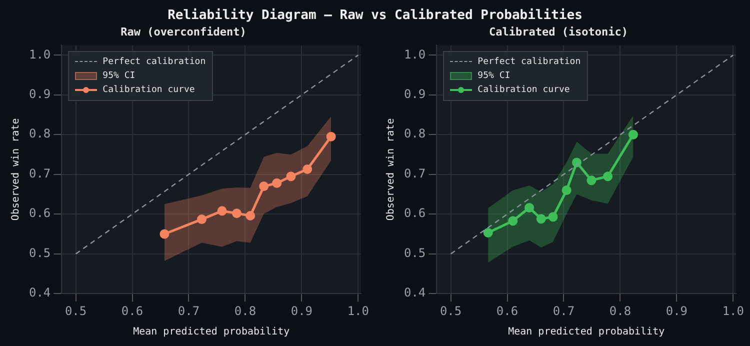  Describe the element at coordinates (183, 31) in the screenshot. I see `chart-title: Raw (overconfident)` at that location.